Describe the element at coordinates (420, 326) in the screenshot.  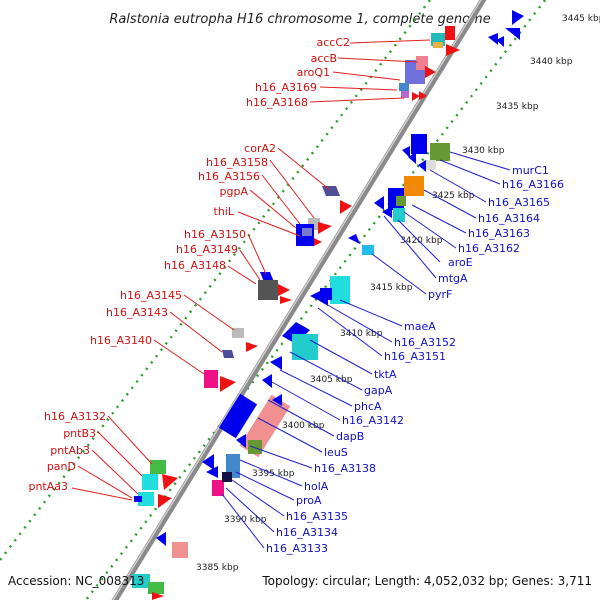
I see `right-gene-label: maeA` at that location.